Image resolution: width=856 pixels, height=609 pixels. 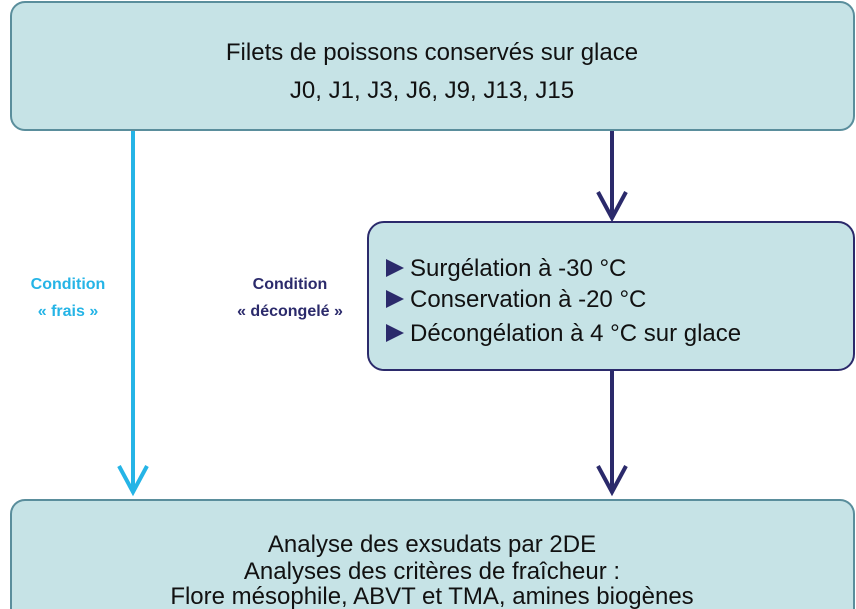 What do you see at coordinates (68, 311) in the screenshot?
I see `branch-label: « frais »` at bounding box center [68, 311].